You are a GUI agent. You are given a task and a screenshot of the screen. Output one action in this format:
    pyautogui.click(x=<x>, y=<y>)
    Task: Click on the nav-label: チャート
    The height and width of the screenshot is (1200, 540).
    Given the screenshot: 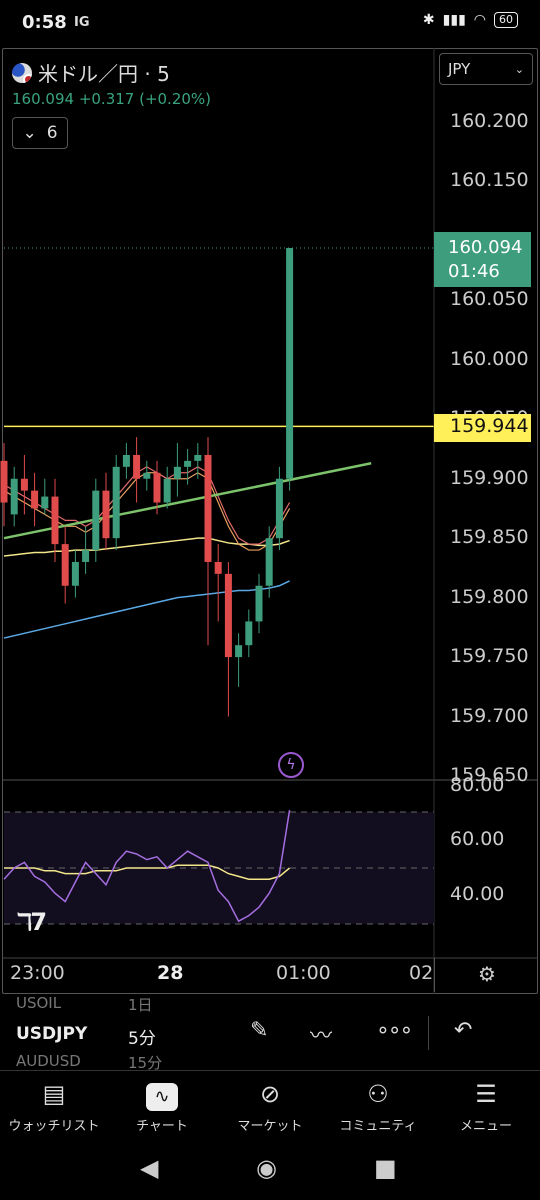 What is the action you would take?
    pyautogui.click(x=162, y=1126)
    